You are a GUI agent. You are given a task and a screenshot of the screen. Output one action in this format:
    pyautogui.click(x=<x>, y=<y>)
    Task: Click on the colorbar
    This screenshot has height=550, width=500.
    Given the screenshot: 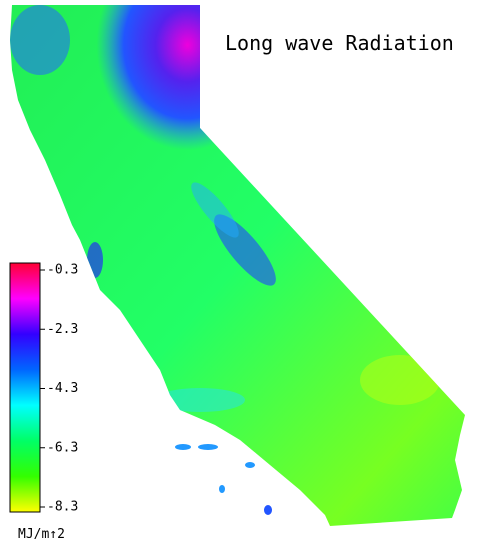 What is the action you would take?
    pyautogui.click(x=25, y=387)
    